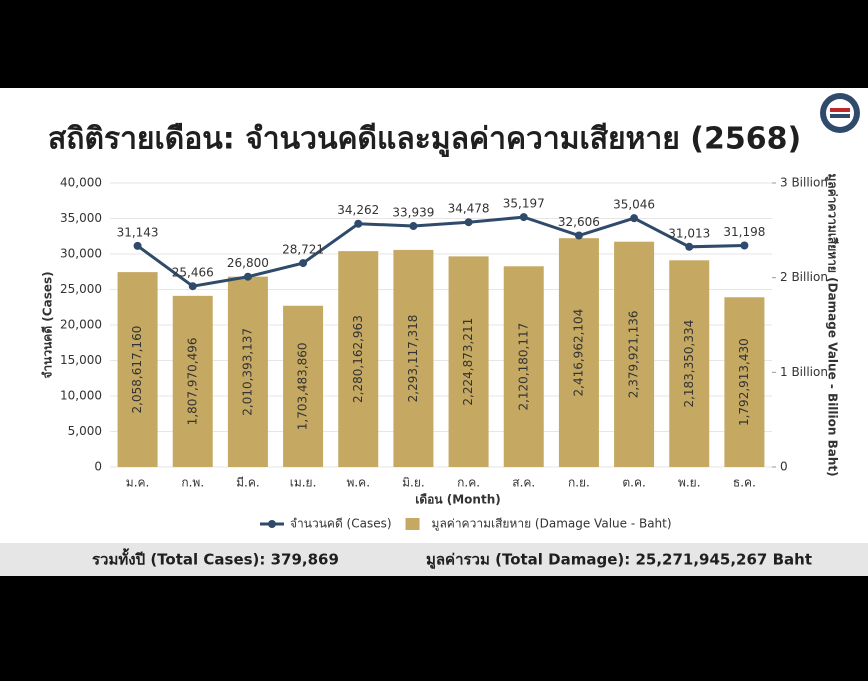 The height and width of the screenshot is (681, 868). Describe the element at coordinates (81, 218) in the screenshot. I see `y-tick-label: 35,000` at that location.